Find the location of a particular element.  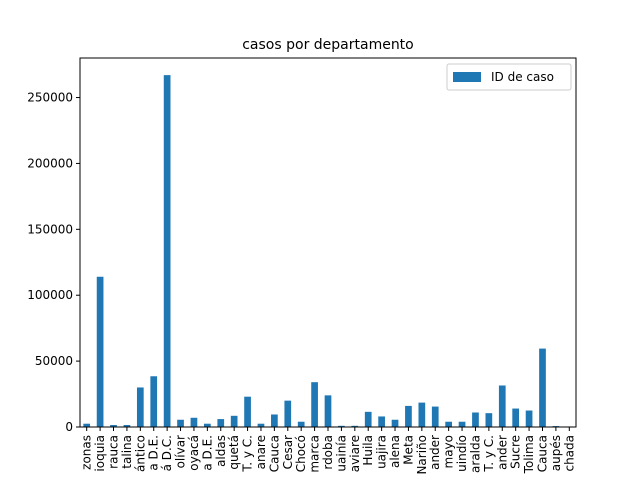

x-tick-label: aviare is located at coordinates (355, 453).